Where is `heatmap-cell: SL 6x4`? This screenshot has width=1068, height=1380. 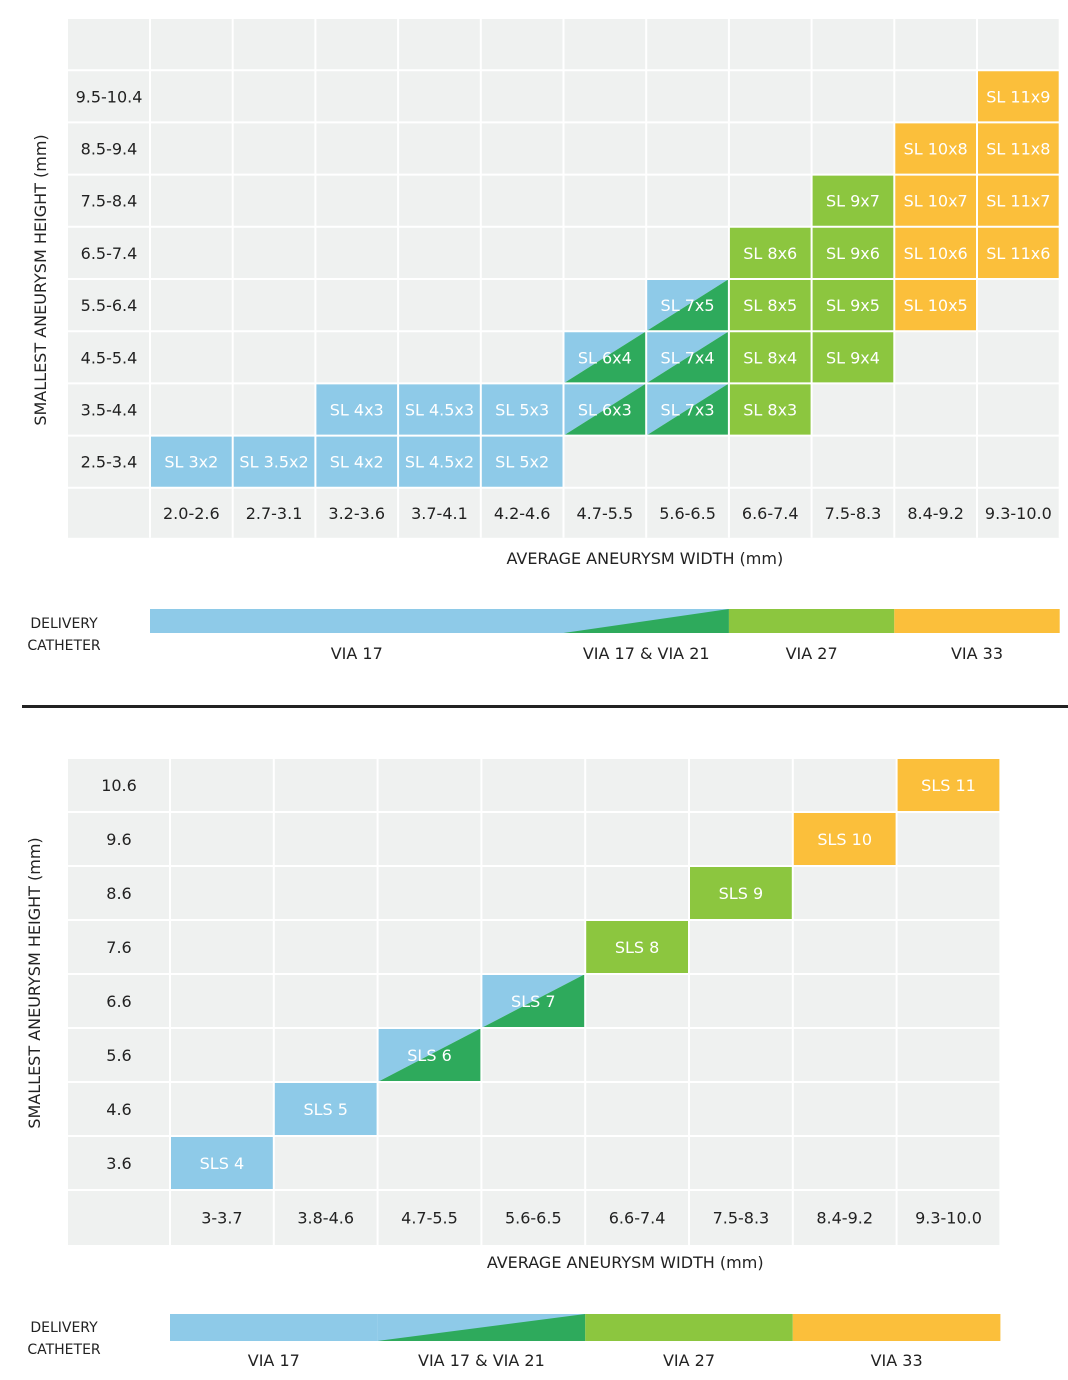
heatmap-cell: SL 6x4 is located at coordinates (605, 357).